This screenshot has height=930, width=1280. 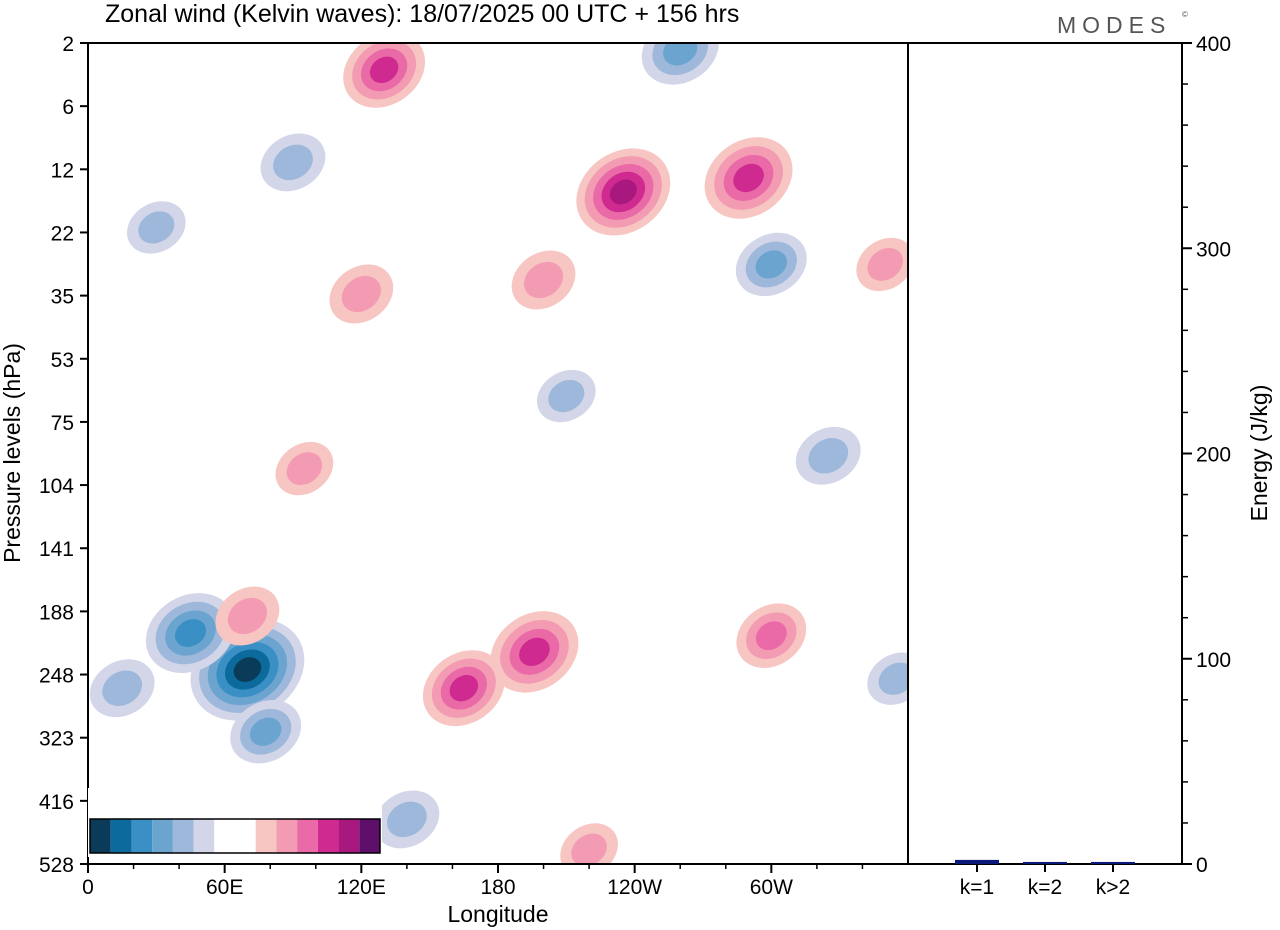 I want to click on x-tick-label: 0, so click(x=88, y=887).